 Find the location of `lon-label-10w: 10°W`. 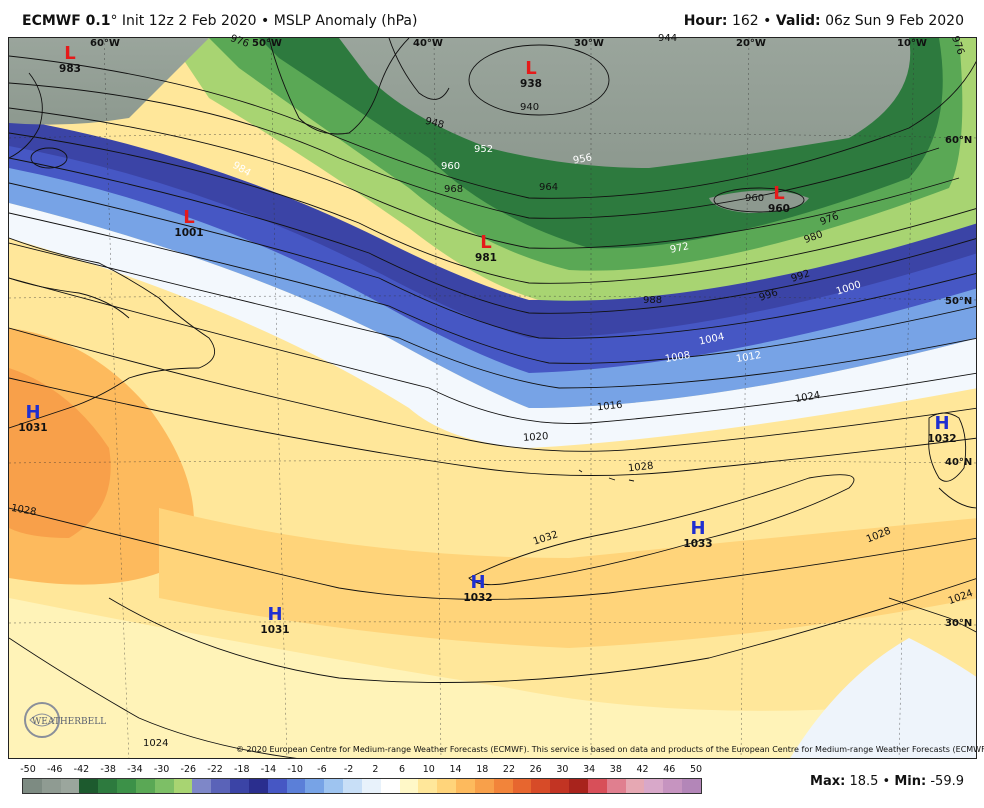

lon-label-10w: 10°W is located at coordinates (912, 43).